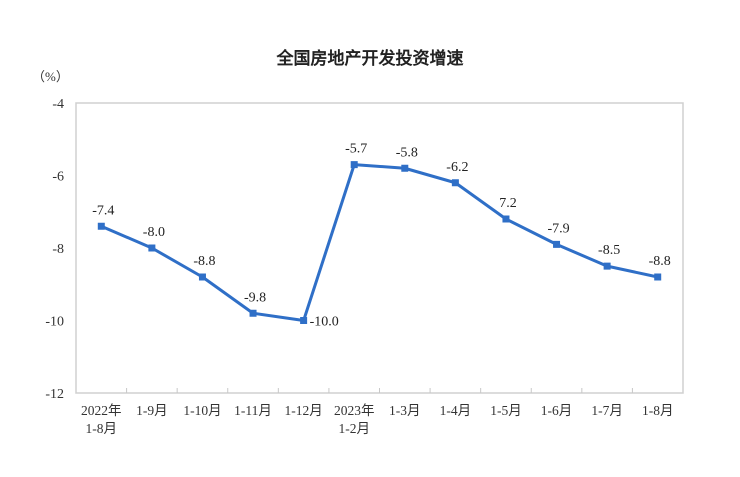 Image resolution: width=740 pixels, height=477 pixels. Describe the element at coordinates (506, 410) in the screenshot. I see `x-tick-label: 1-5月` at that location.